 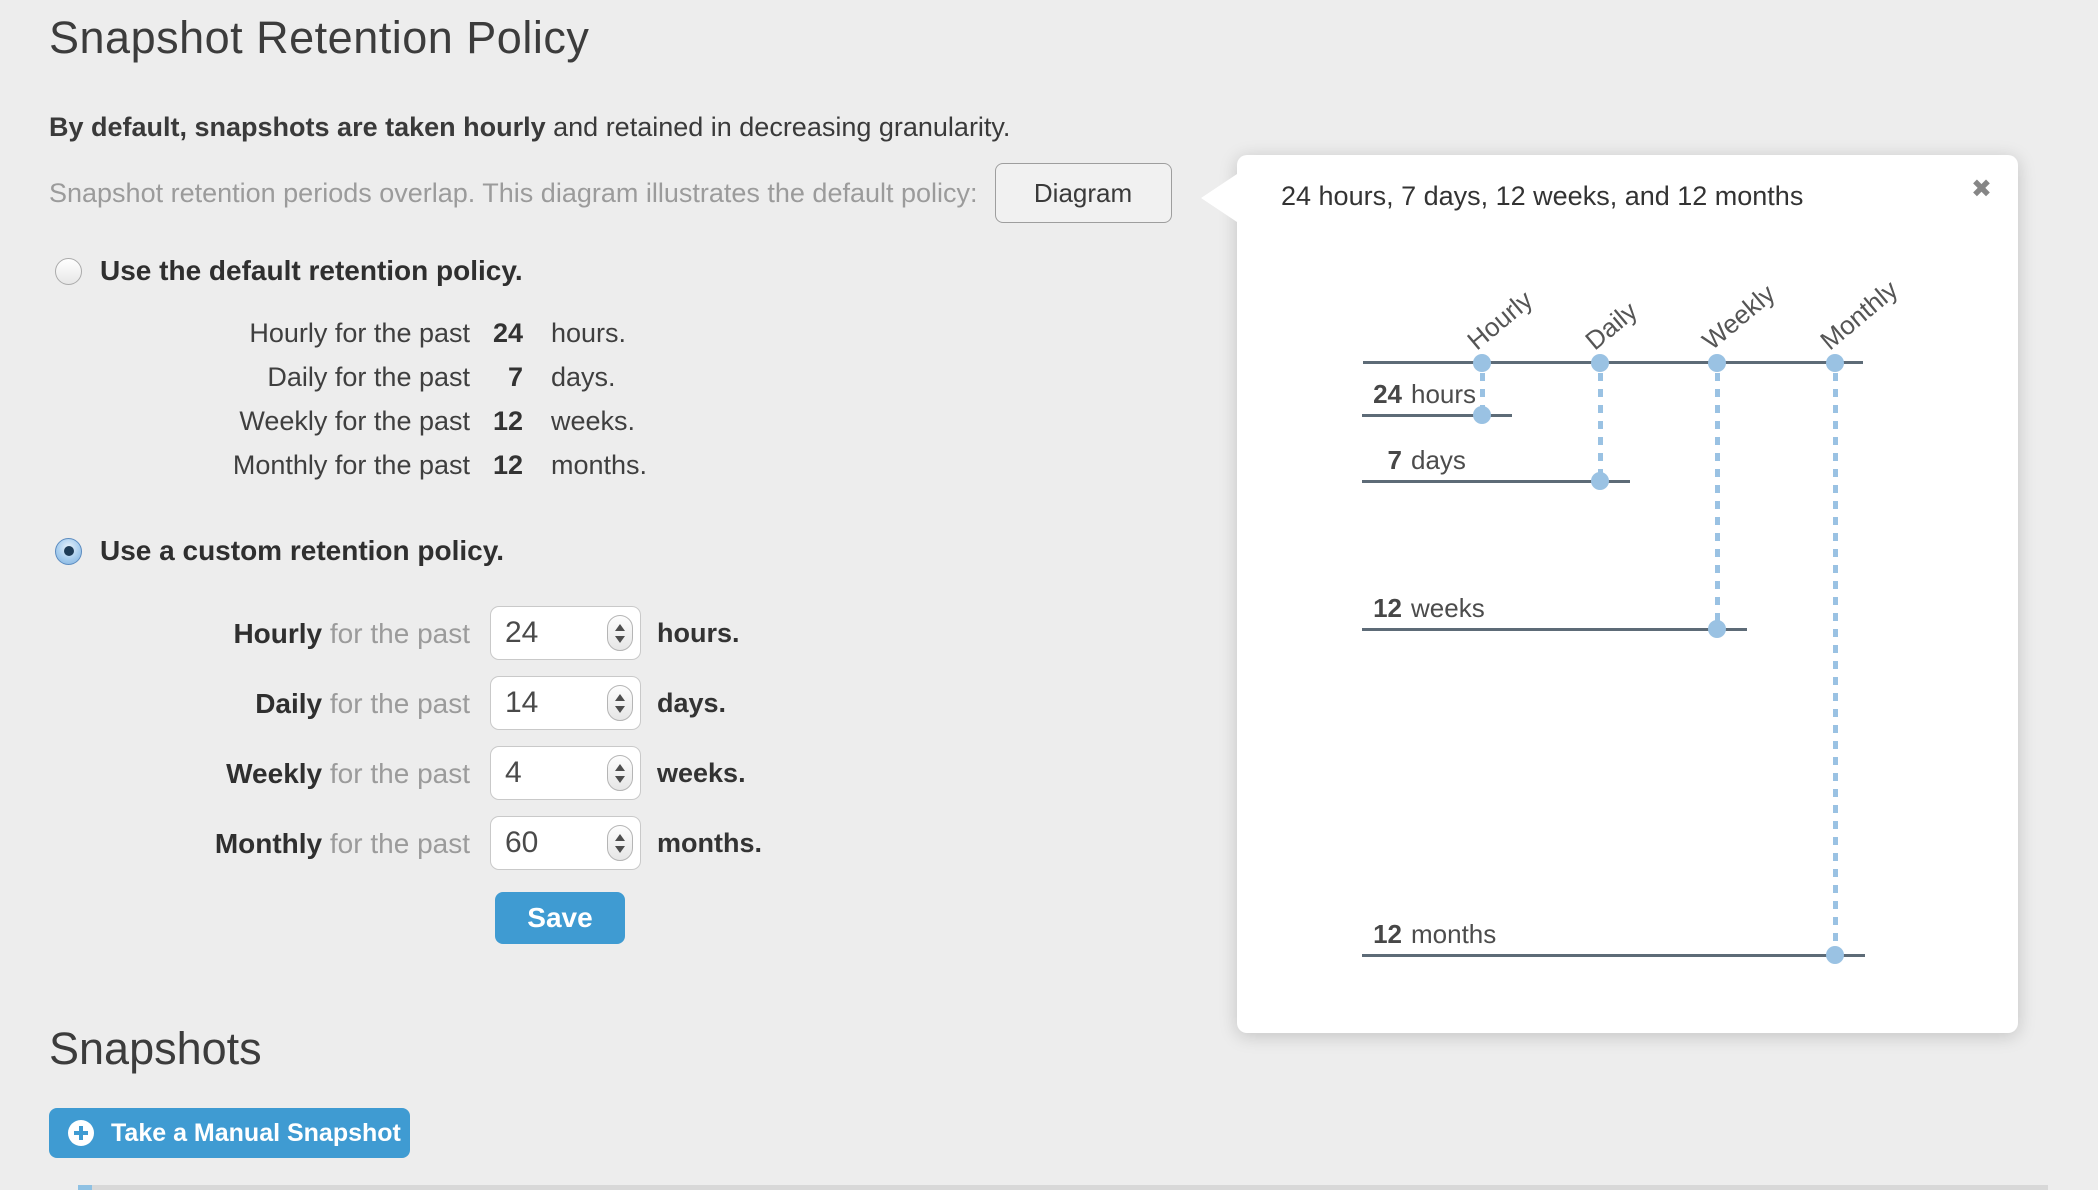 I want to click on monthly-stepper, so click(x=620, y=843).